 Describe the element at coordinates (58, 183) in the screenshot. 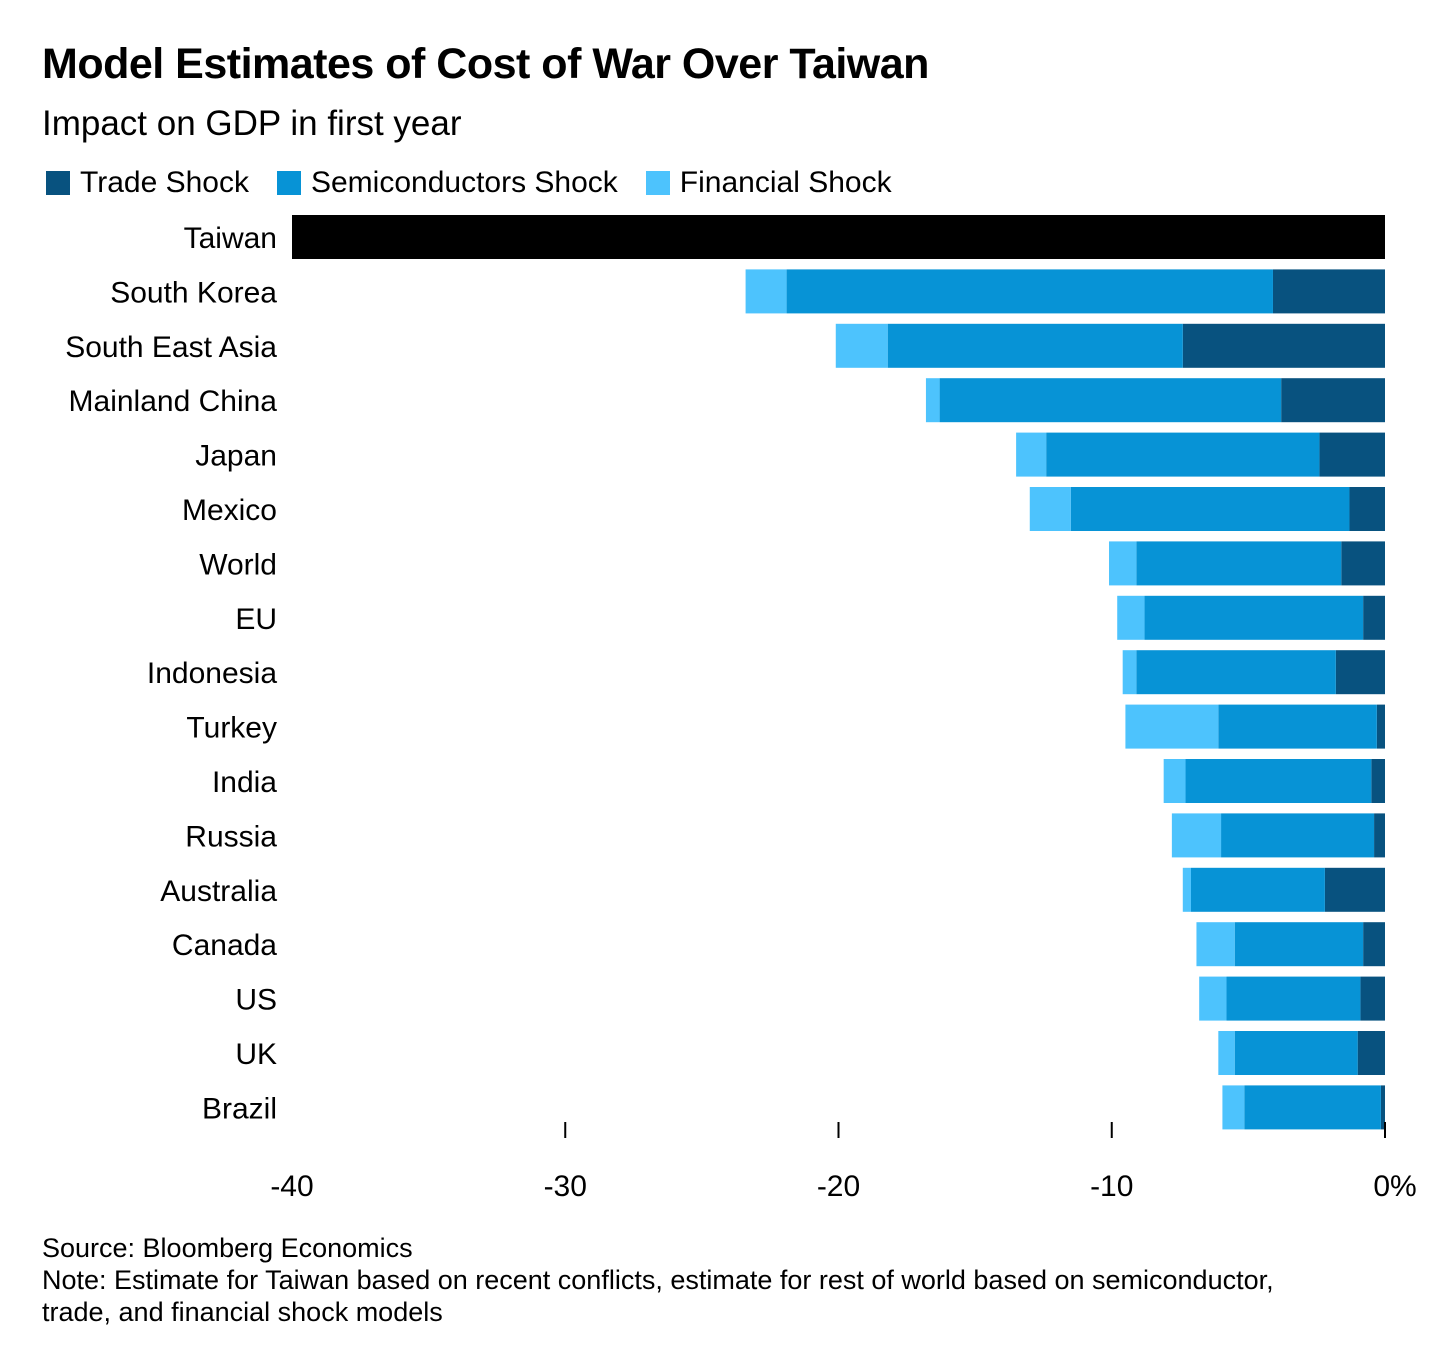

I see `legend-swatch-trade` at that location.